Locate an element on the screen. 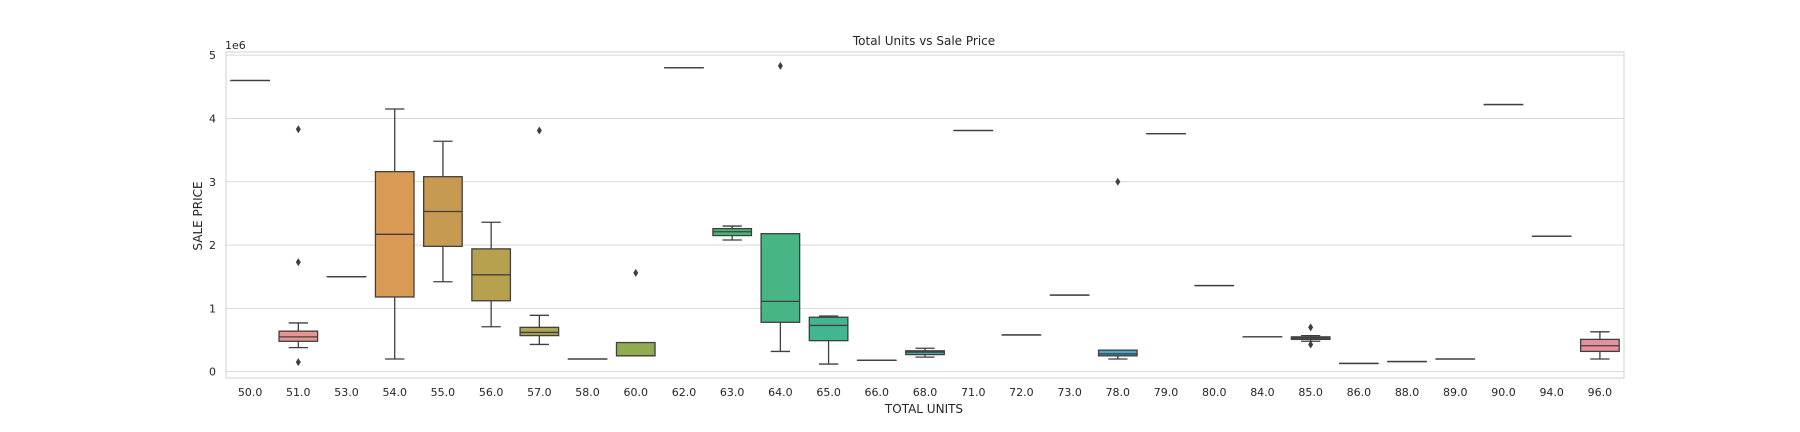  x-tick-label: 54.0 is located at coordinates (394, 392).